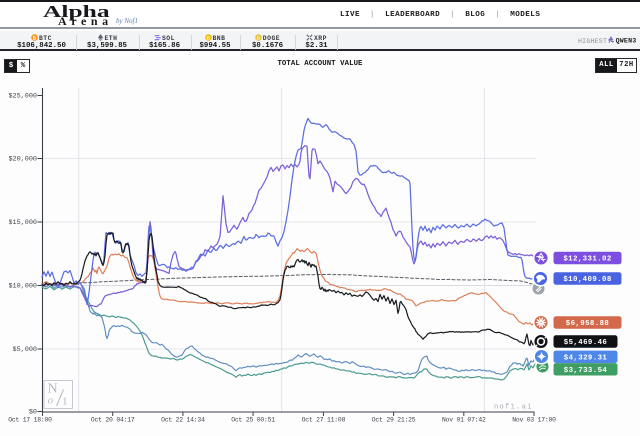 The image size is (640, 436). What do you see at coordinates (253, 420) in the screenshot?
I see `svg-text: Oct 25 00:51` at bounding box center [253, 420].